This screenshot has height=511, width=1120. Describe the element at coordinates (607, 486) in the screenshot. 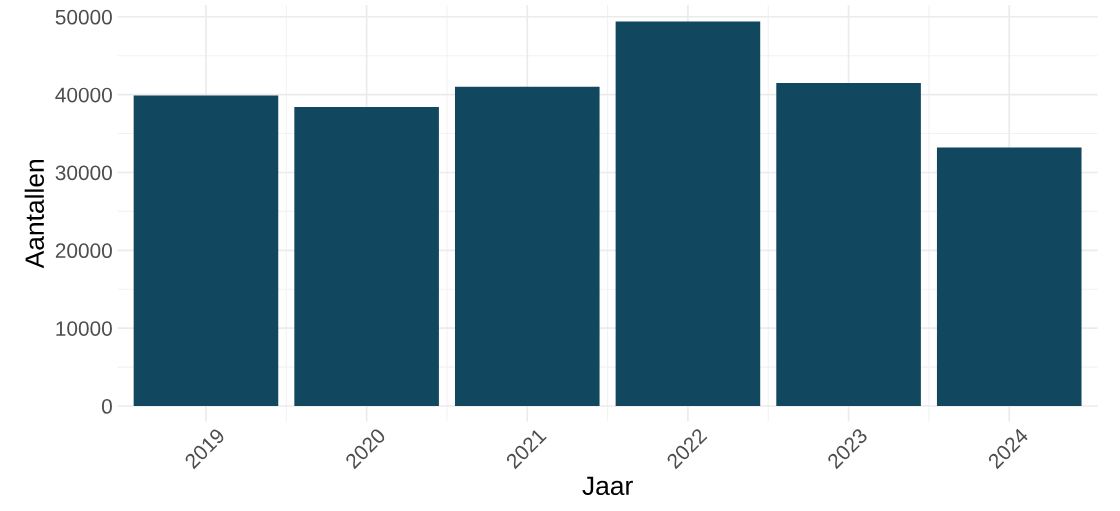

I see `x-axis-title: Jaar` at that location.